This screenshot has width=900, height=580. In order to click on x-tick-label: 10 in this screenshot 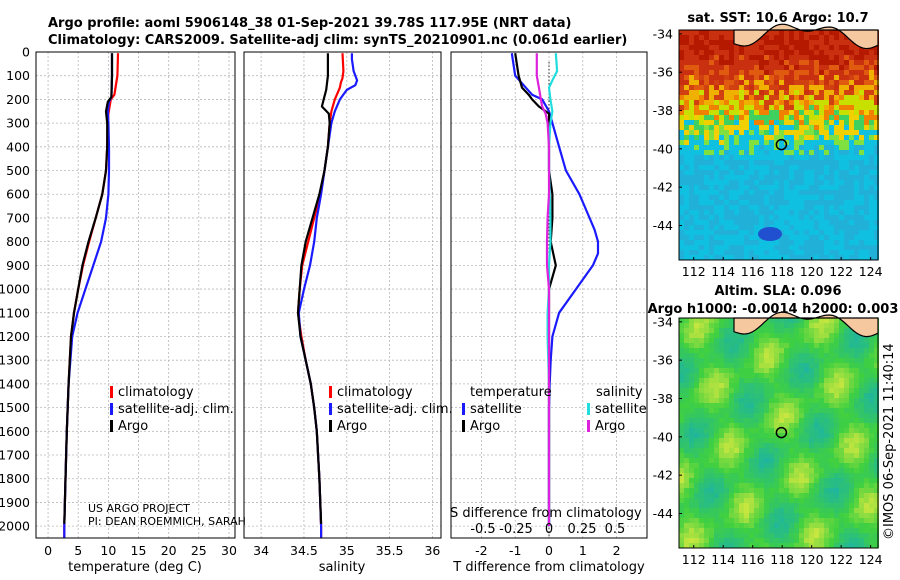, I will do `click(108, 550)`.